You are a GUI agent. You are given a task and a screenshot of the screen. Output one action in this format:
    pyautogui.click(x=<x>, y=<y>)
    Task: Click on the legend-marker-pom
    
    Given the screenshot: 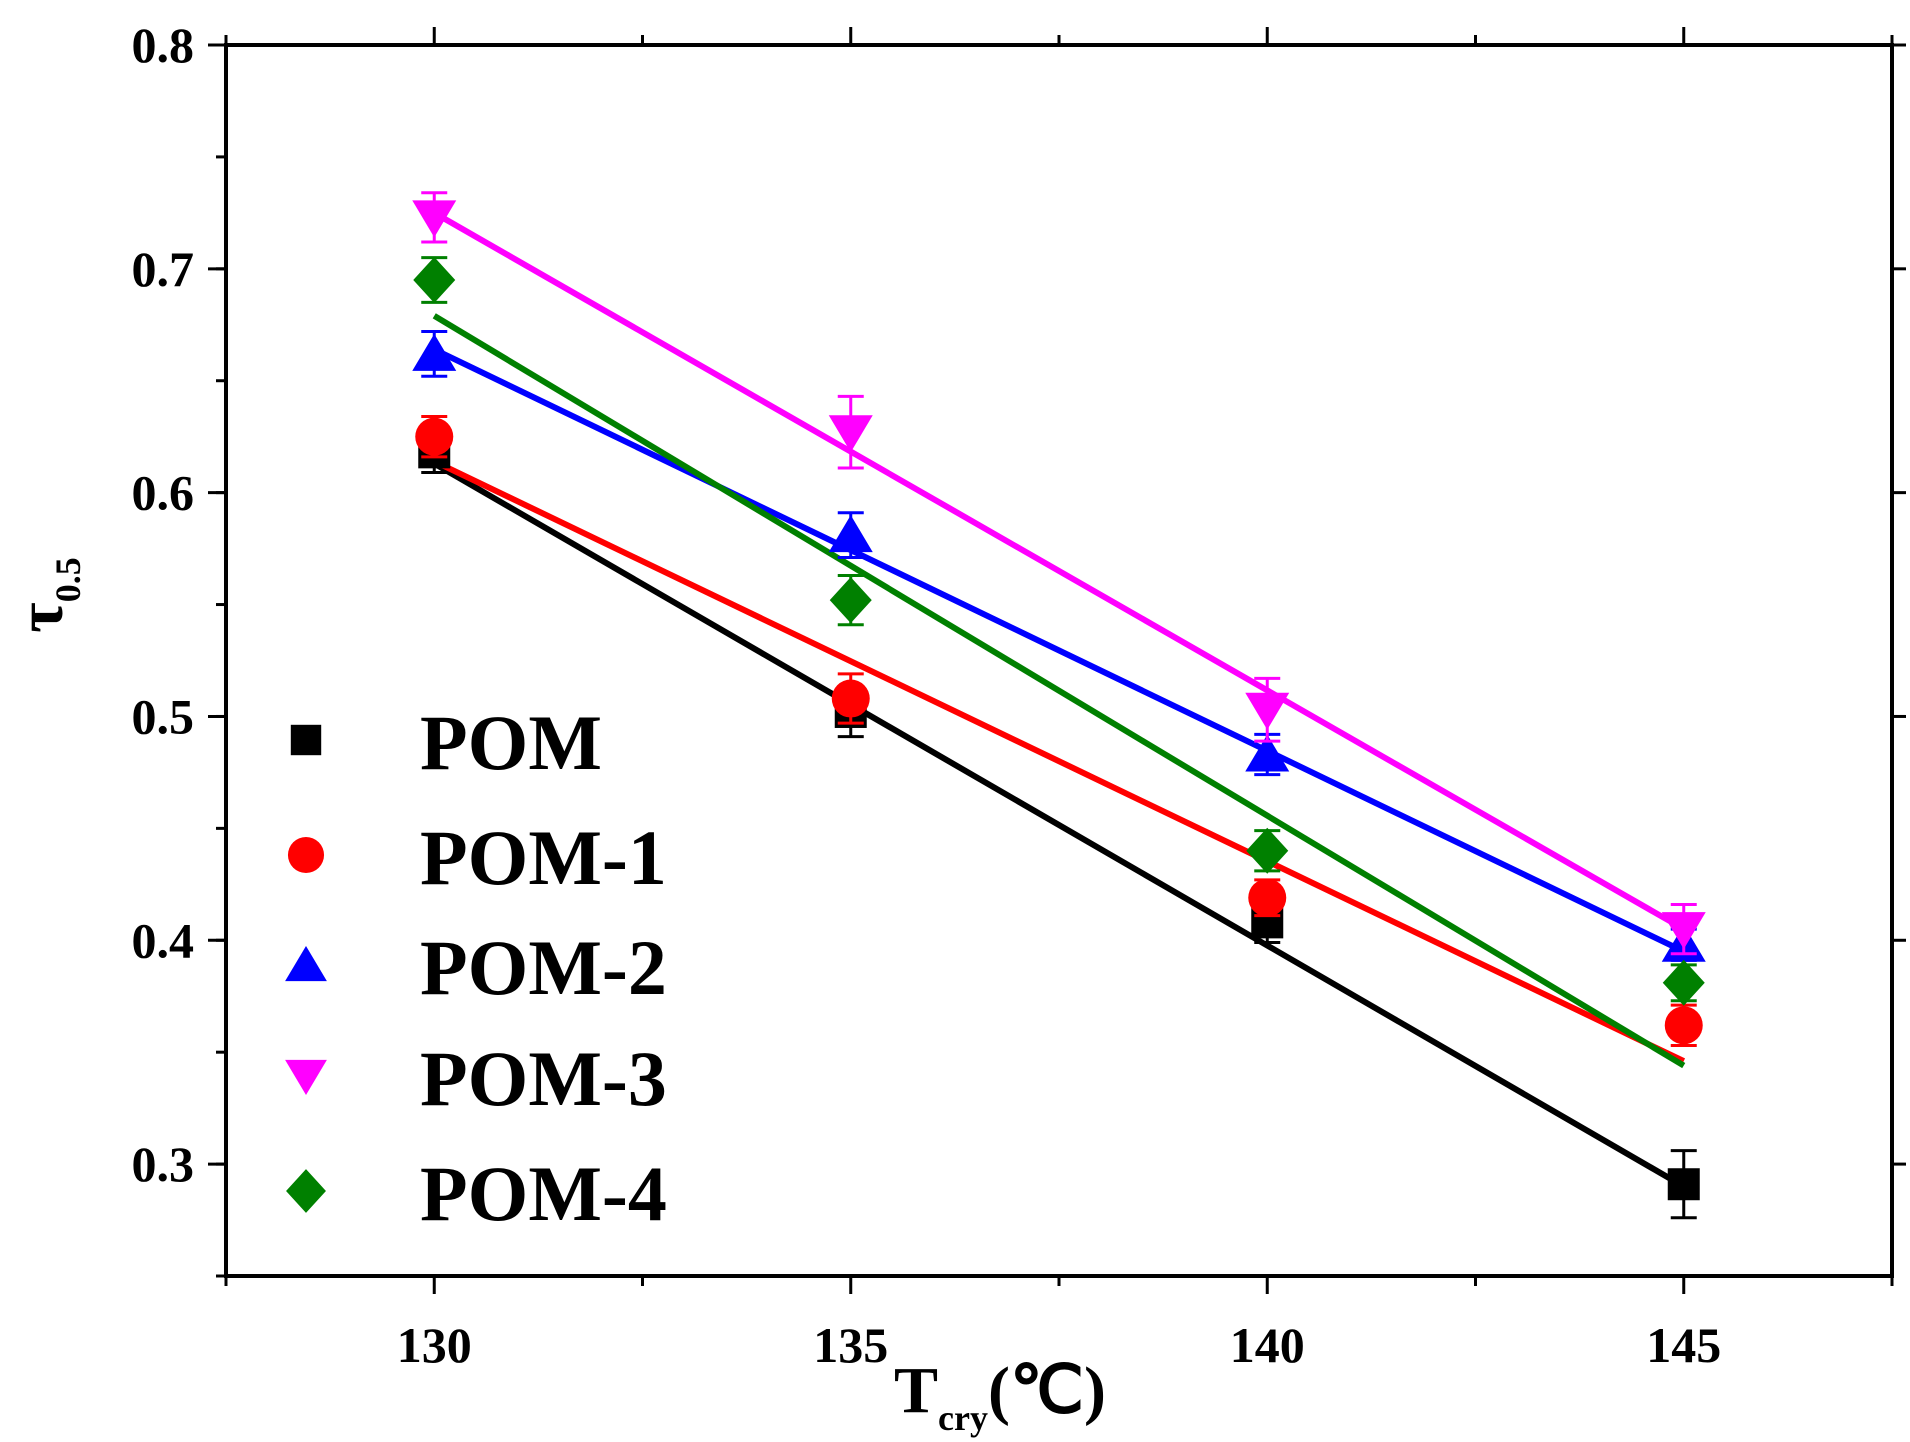 What is the action you would take?
    pyautogui.click(x=306, y=740)
    